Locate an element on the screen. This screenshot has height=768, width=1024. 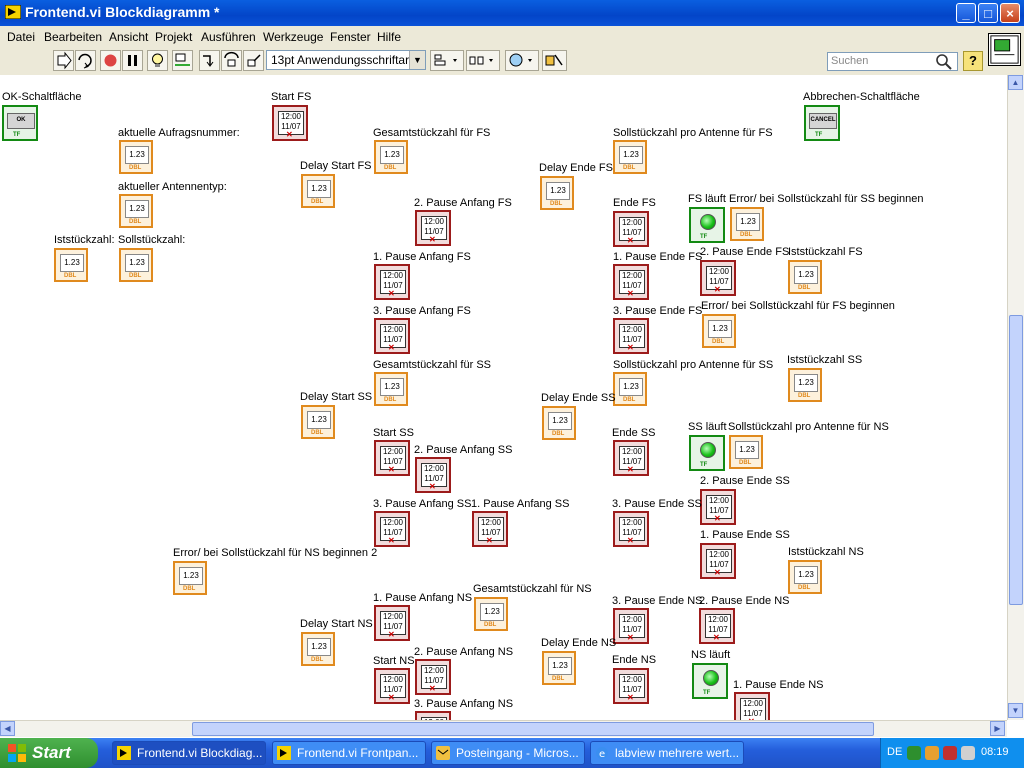
run-button is located at coordinates (63, 60).